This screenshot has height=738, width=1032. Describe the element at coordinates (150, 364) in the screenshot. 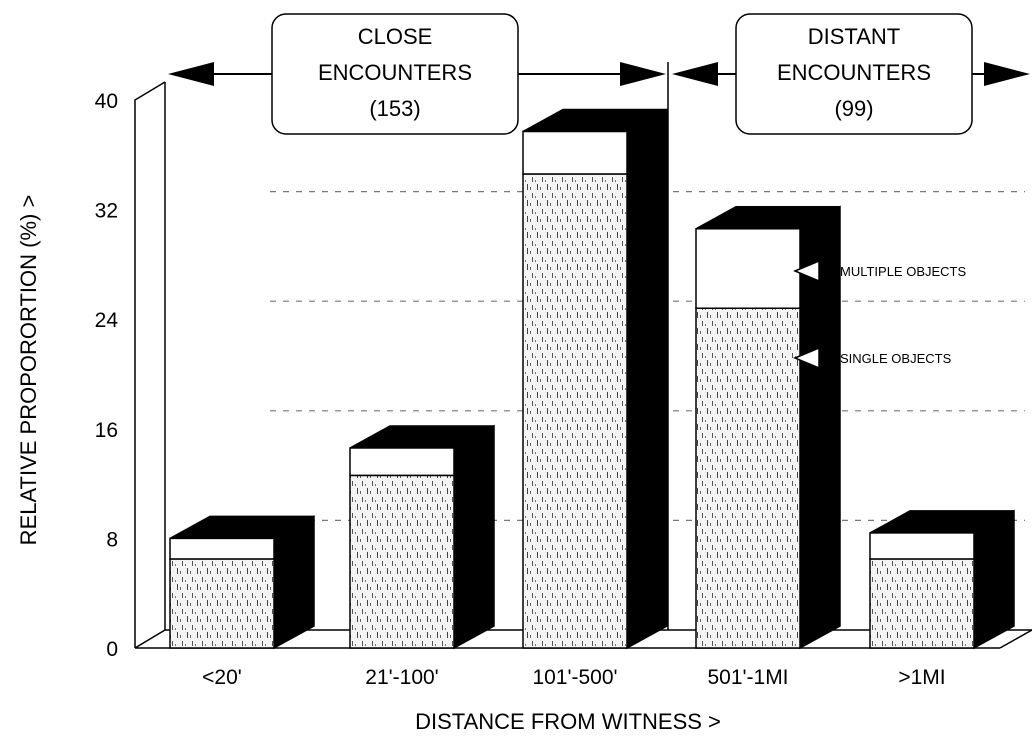

I see `back-wall-edge` at that location.